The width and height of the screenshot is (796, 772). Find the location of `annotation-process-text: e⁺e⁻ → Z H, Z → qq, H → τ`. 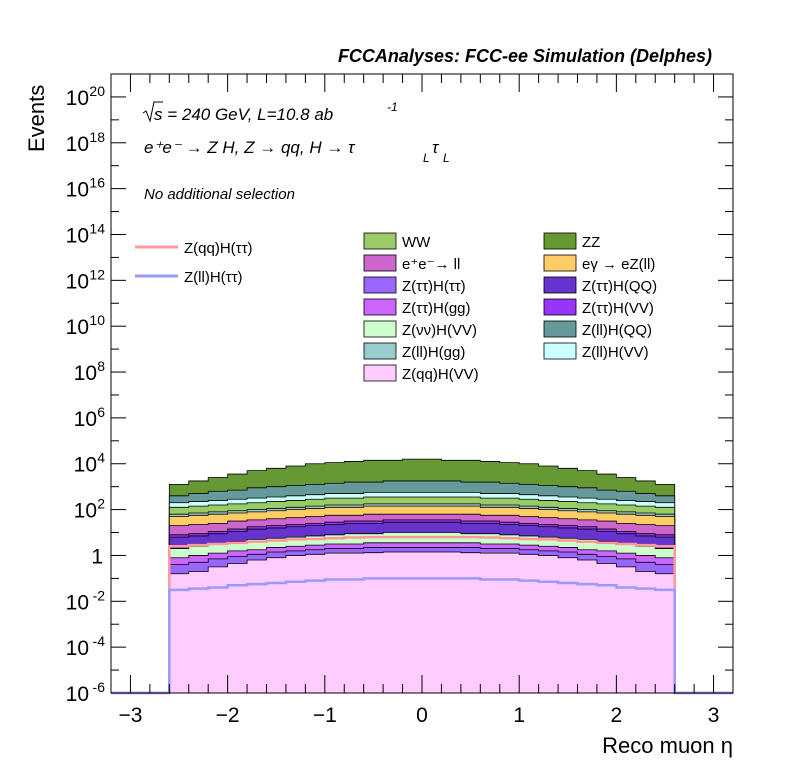

annotation-process-text: e⁺e⁻ → Z H, Z → qq, H → τ is located at coordinates (250, 147).